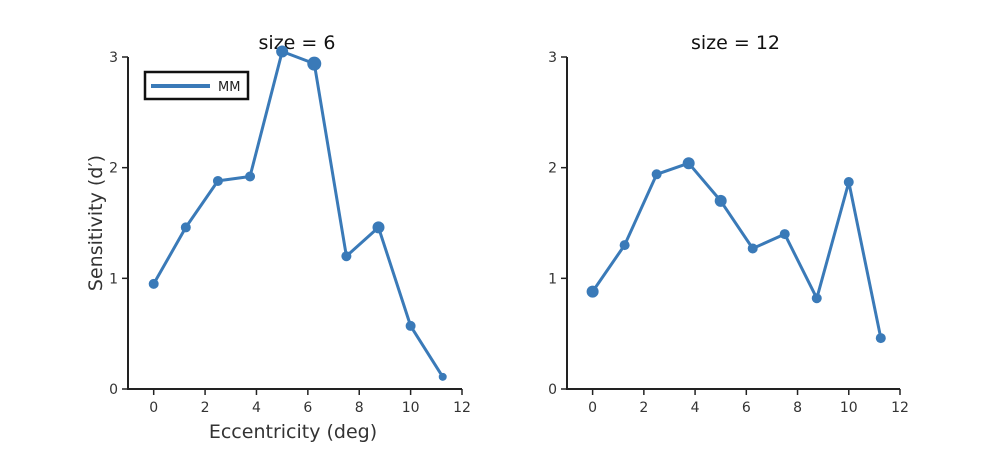  What do you see at coordinates (196, 85) in the screenshot?
I see `legend: MM` at bounding box center [196, 85].